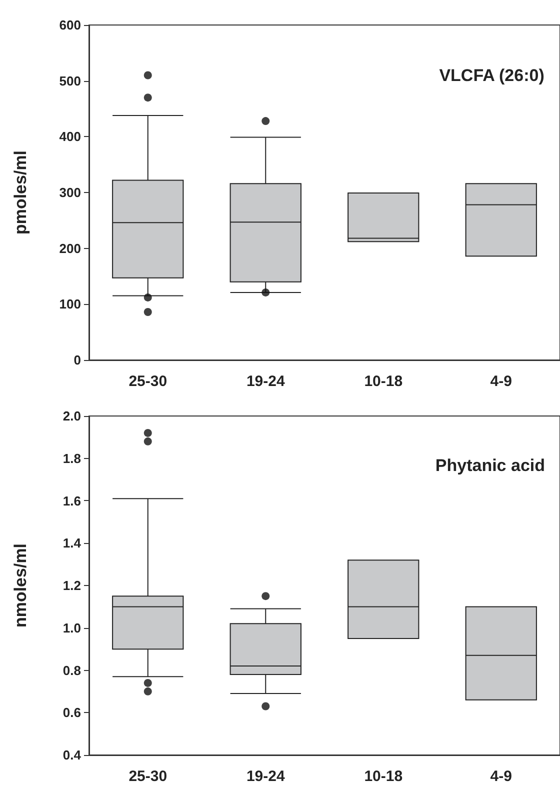 The height and width of the screenshot is (788, 560). What do you see at coordinates (491, 75) in the screenshot?
I see `text: VLCFA (26:0)` at bounding box center [491, 75].